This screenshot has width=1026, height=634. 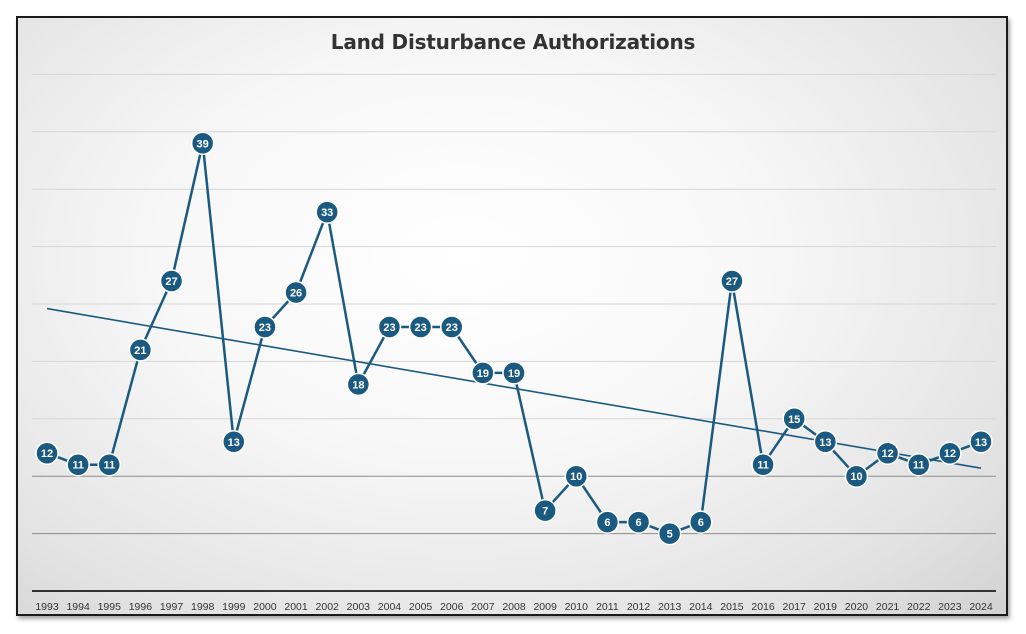 What do you see at coordinates (452, 607) in the screenshot?
I see `x-tick-label-2006: 2006` at bounding box center [452, 607].